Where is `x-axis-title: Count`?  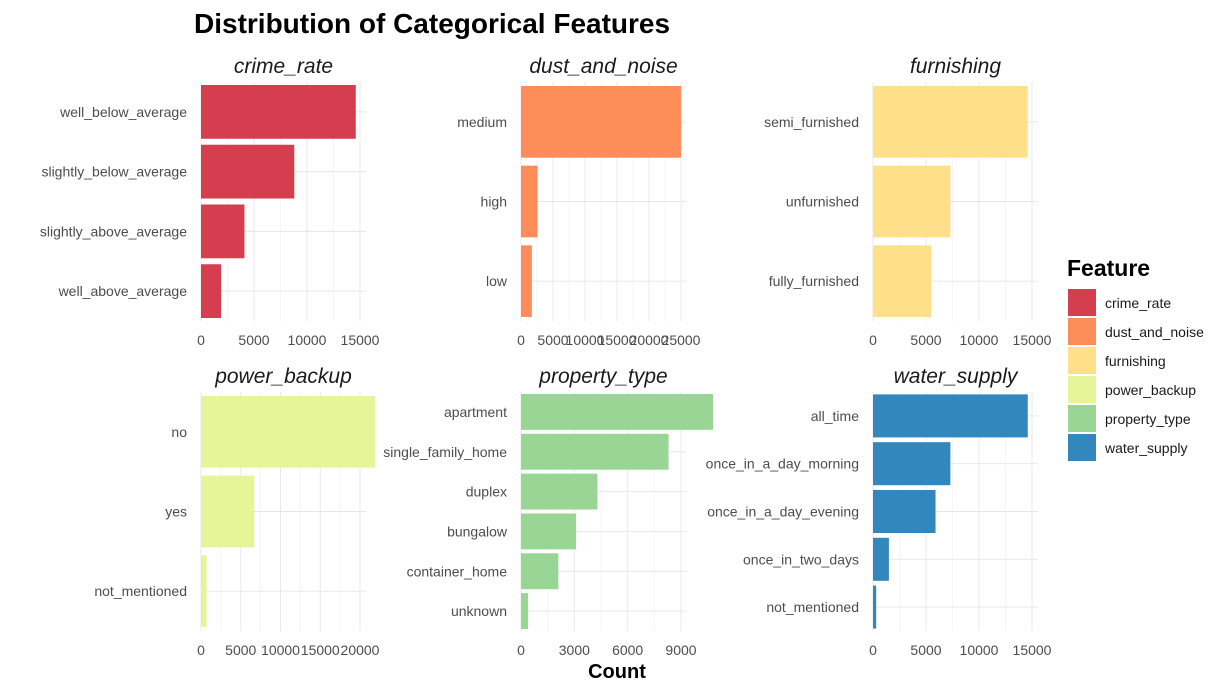
x-axis-title: Count is located at coordinates (617, 672).